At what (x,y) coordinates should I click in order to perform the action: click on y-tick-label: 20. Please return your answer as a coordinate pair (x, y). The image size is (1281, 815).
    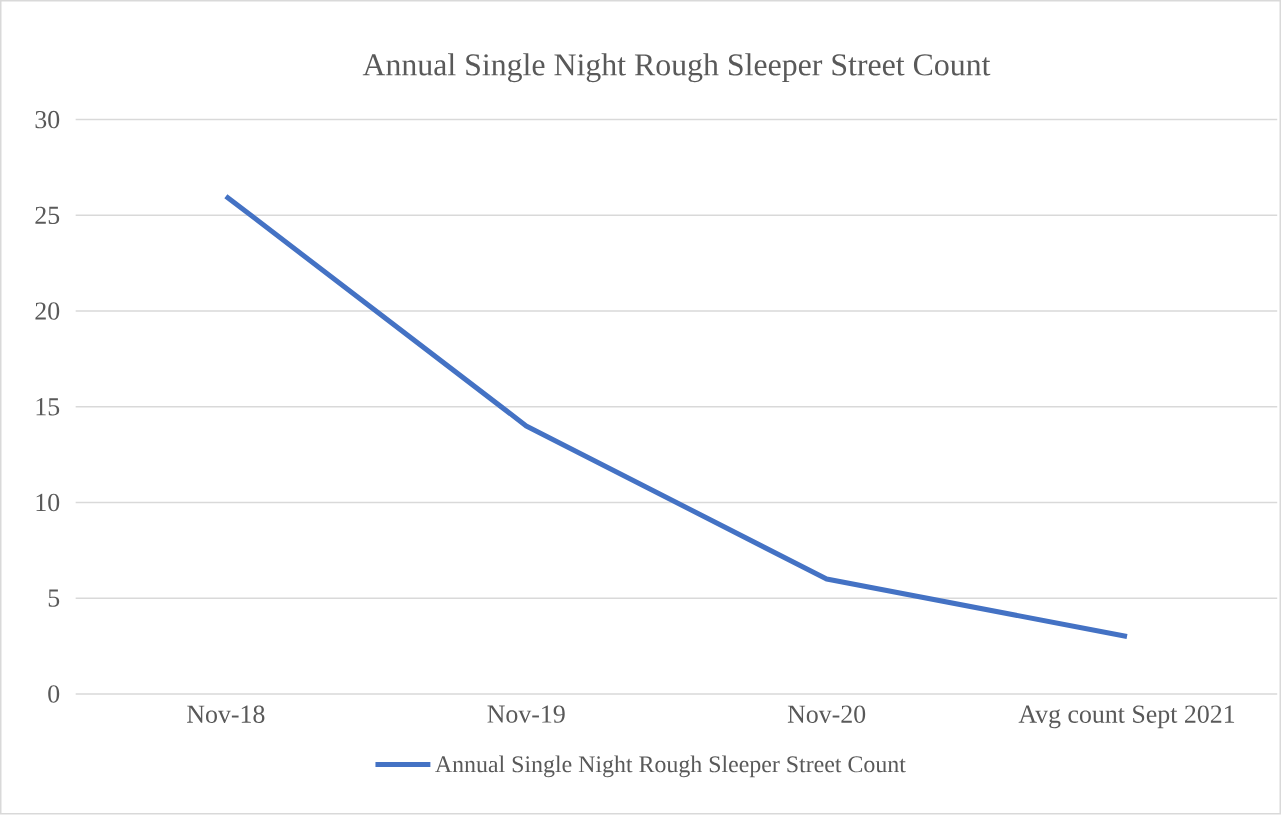
    Looking at the image, I should click on (47, 311).